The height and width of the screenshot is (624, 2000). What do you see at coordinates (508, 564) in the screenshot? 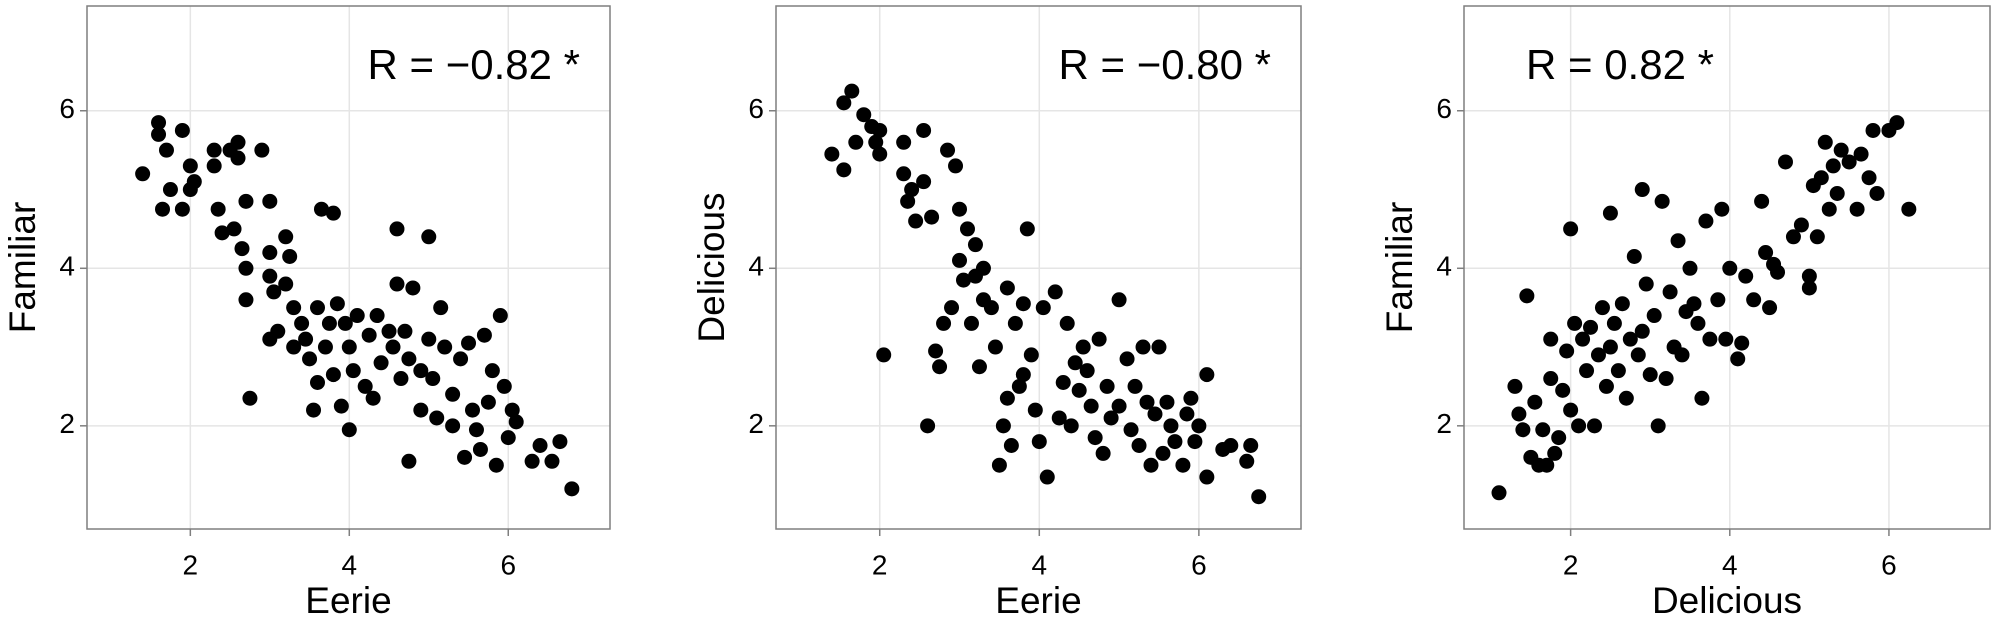
I see `x-tick-label: 6` at bounding box center [508, 564].